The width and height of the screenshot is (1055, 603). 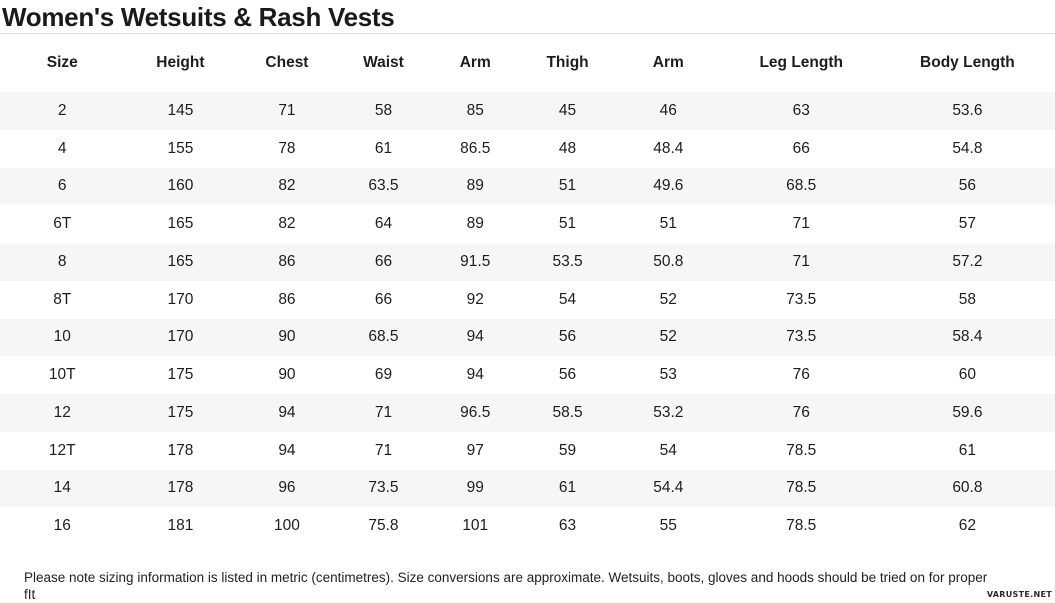 I want to click on table-row: 2 145 71 58 85 45 46 63 53.6, so click(x=527, y=111).